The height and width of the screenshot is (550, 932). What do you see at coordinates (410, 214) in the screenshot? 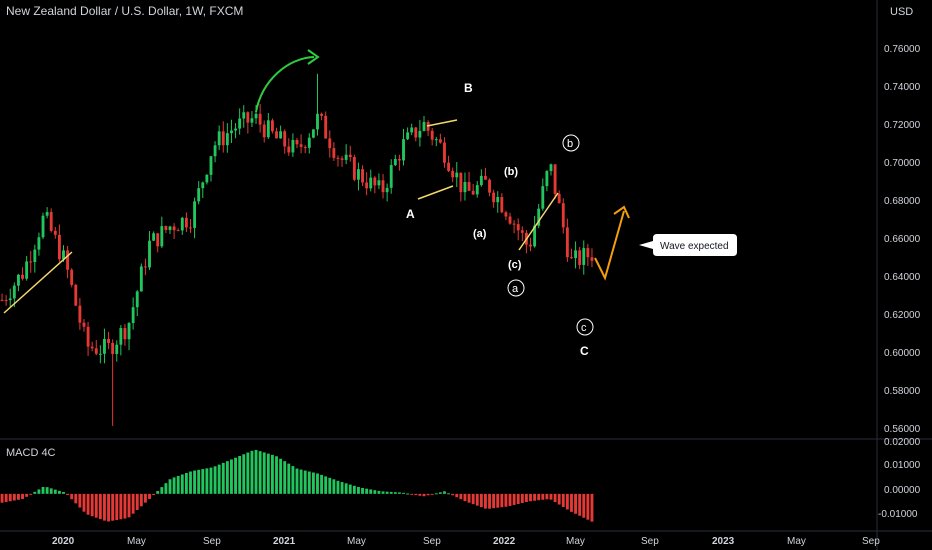
I see `wave-label-A: A` at bounding box center [410, 214].